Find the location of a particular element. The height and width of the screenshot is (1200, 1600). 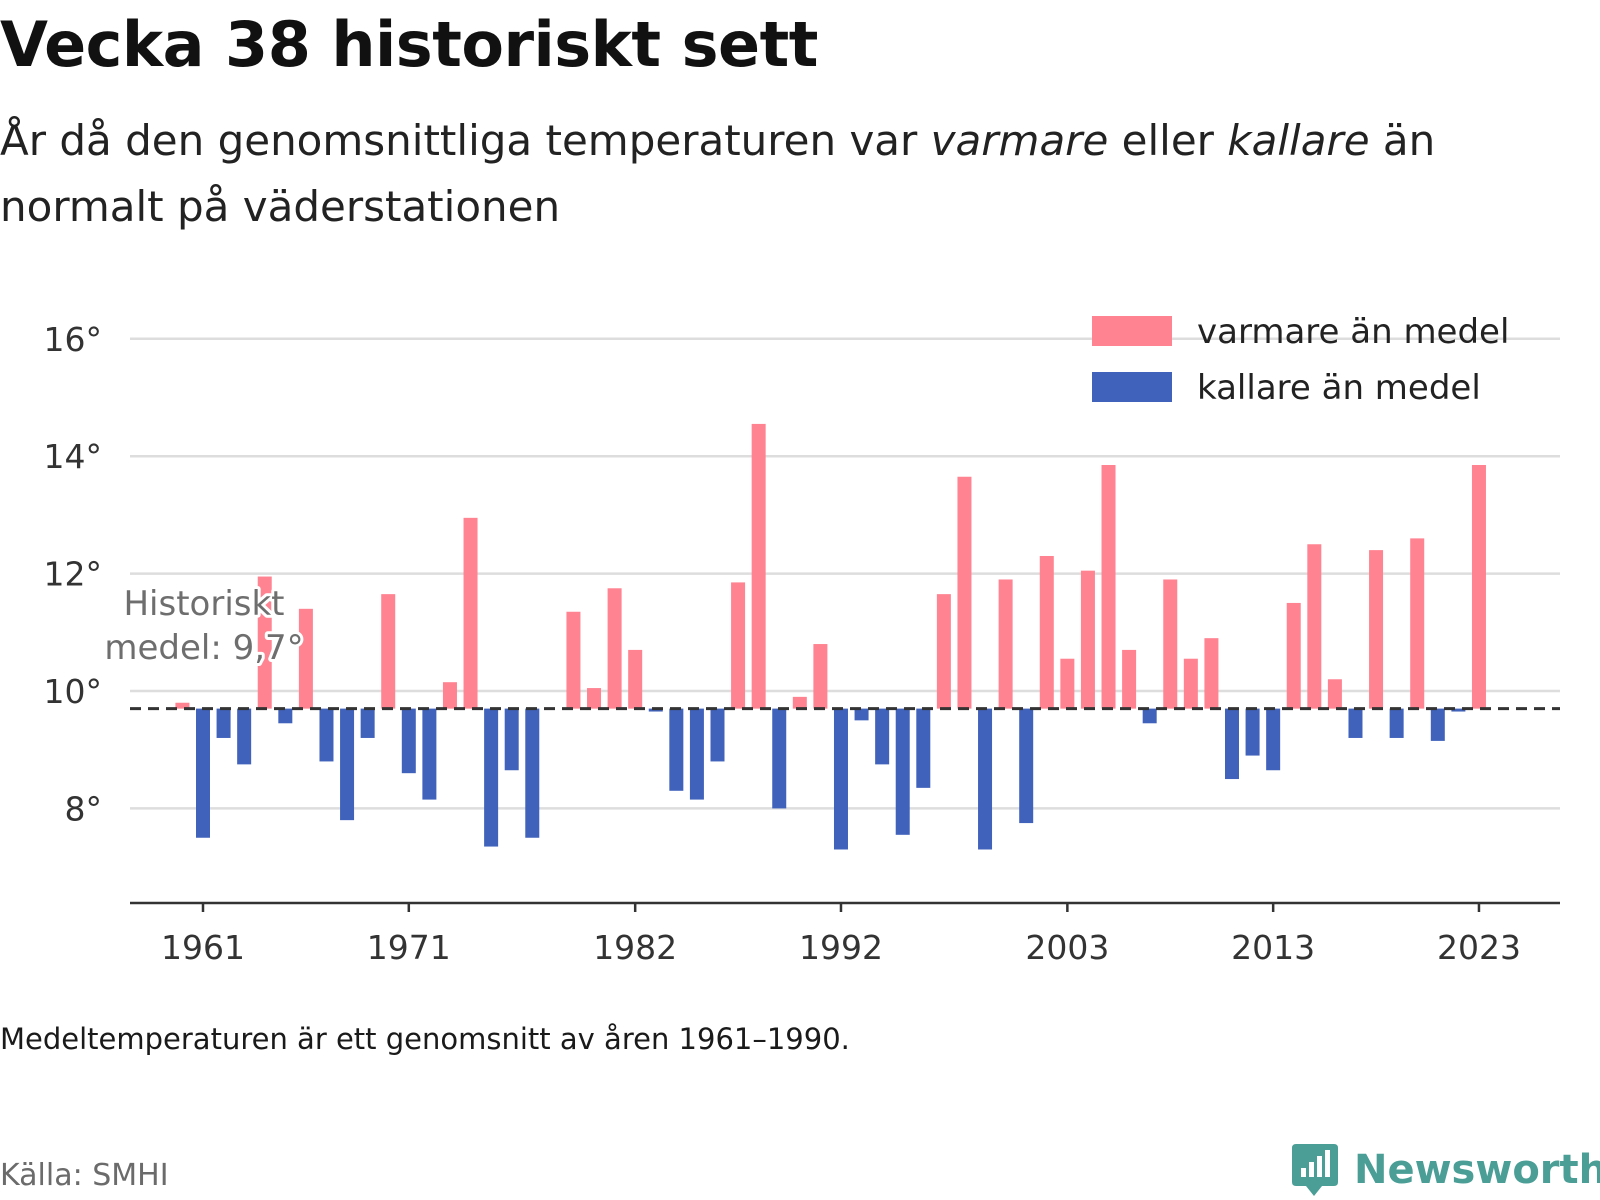

legend-label: varmare än medel is located at coordinates (1353, 332).